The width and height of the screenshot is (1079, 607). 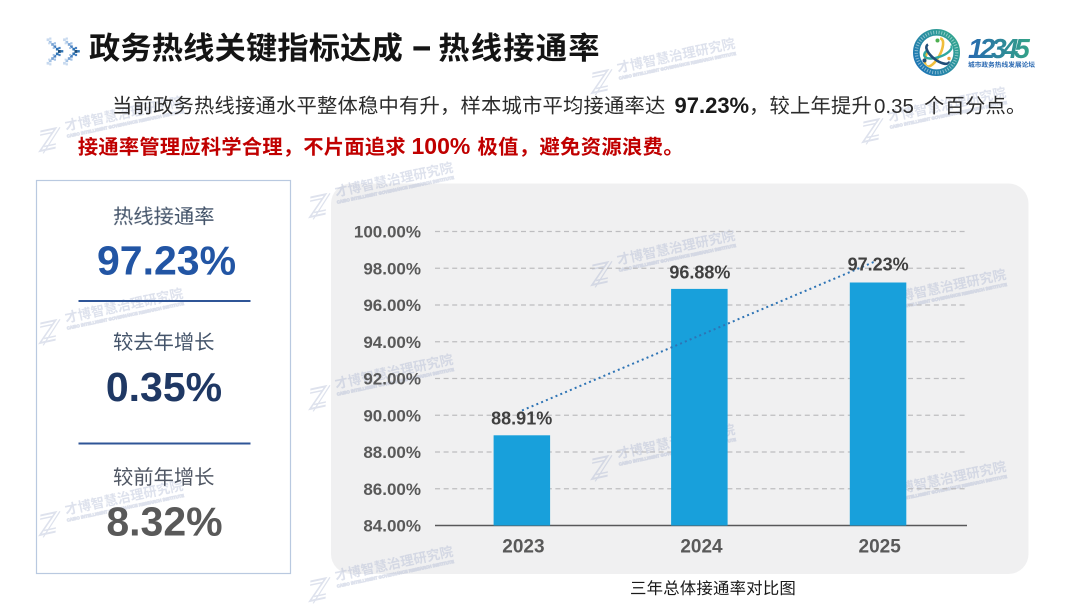 What do you see at coordinates (880, 546) in the screenshot?
I see `svg-text: 2025` at bounding box center [880, 546].